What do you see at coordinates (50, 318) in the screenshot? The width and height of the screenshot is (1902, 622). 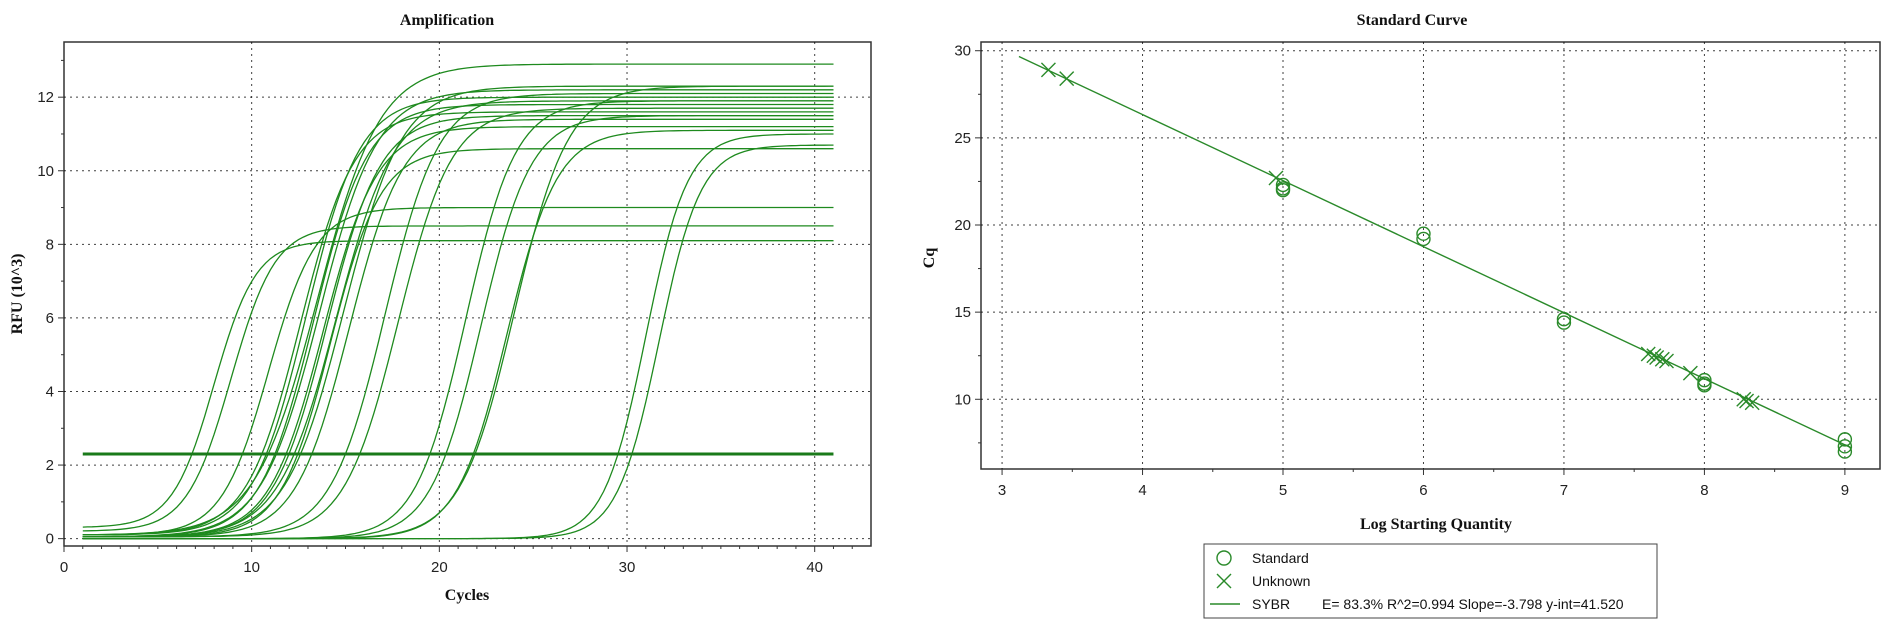 I see `amp-ytick-label: 6` at bounding box center [50, 318].